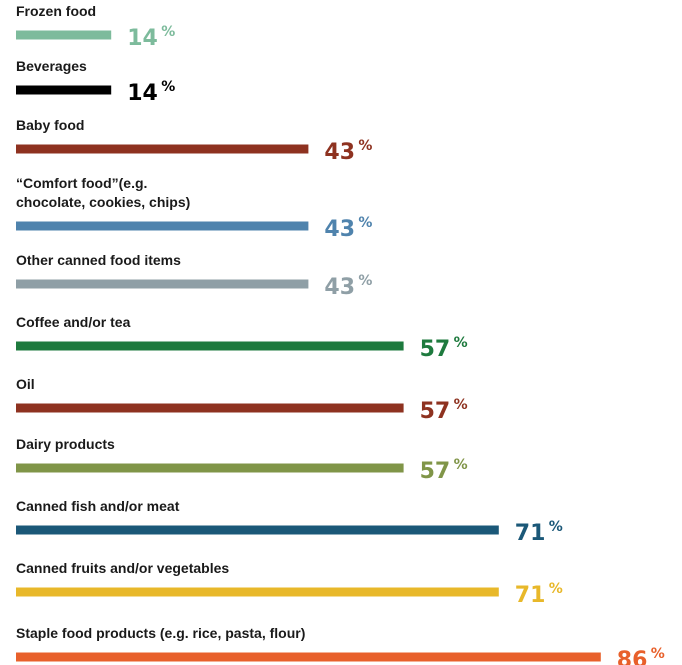  Describe the element at coordinates (103, 202) in the screenshot. I see `category-label: chocolate, cookies, chips)` at that location.